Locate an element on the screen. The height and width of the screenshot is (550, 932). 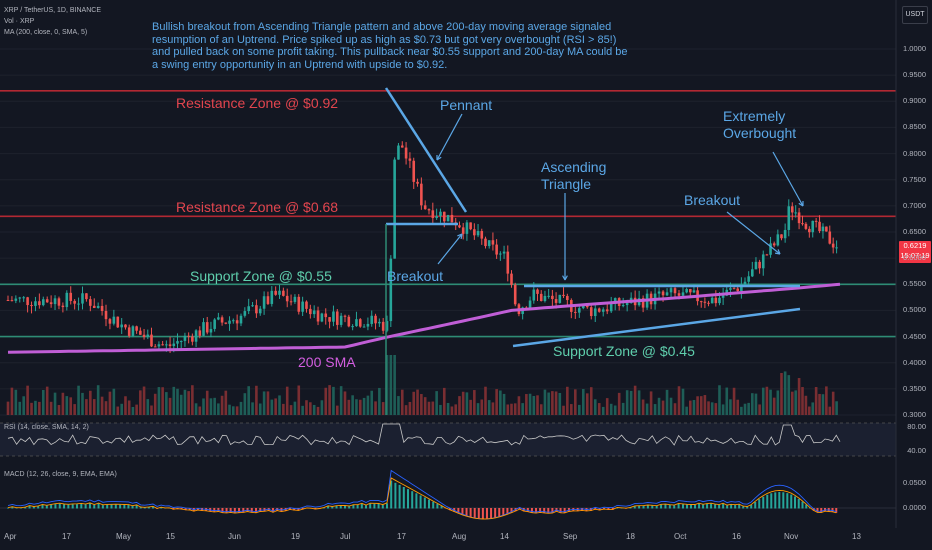
pennant-upper-line is located at coordinates (426, 150).